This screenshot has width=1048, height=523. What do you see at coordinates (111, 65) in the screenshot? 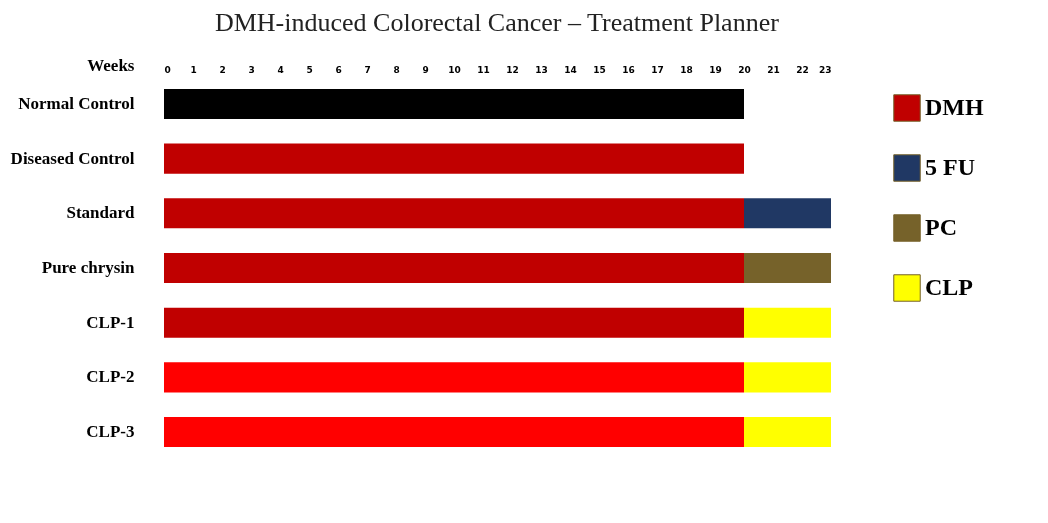
I see `x-axis-title: Weeks` at bounding box center [111, 65].